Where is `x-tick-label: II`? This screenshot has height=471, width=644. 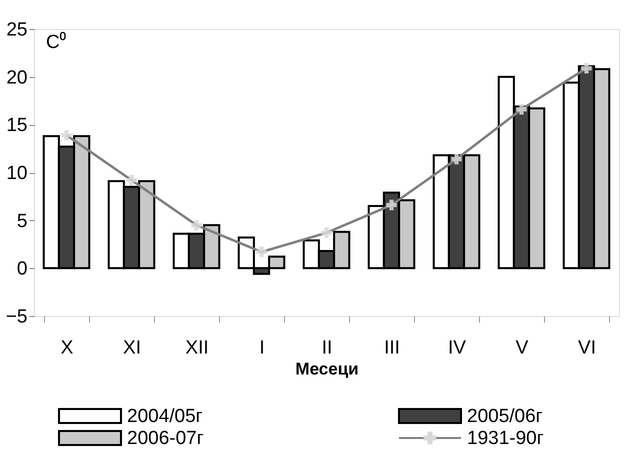 x-tick-label: II is located at coordinates (327, 348).